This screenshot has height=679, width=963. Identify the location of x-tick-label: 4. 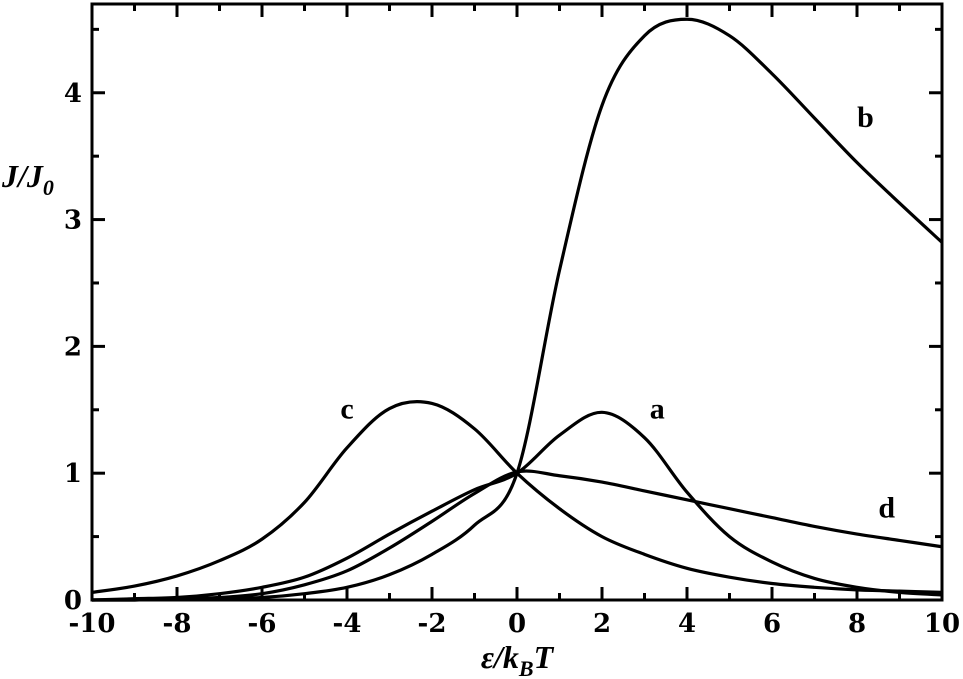
(687, 624).